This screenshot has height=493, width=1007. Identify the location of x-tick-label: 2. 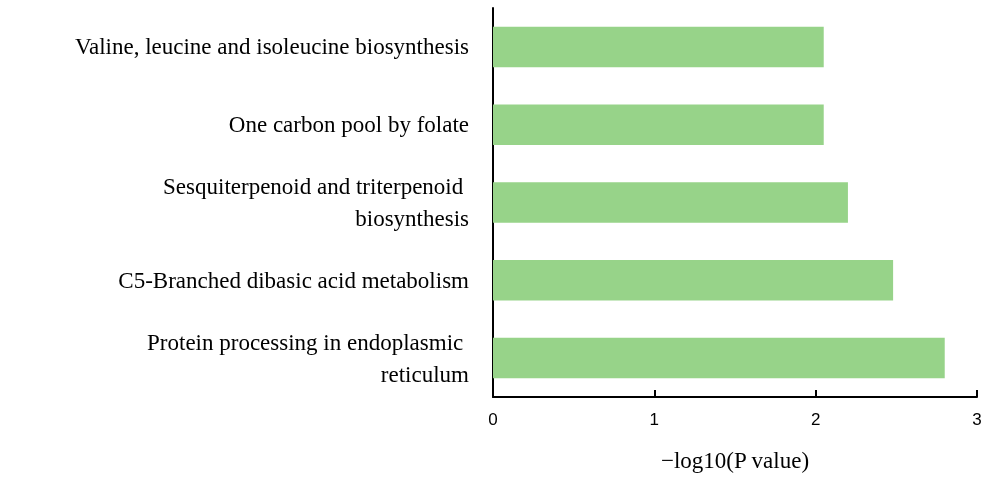
(815, 419).